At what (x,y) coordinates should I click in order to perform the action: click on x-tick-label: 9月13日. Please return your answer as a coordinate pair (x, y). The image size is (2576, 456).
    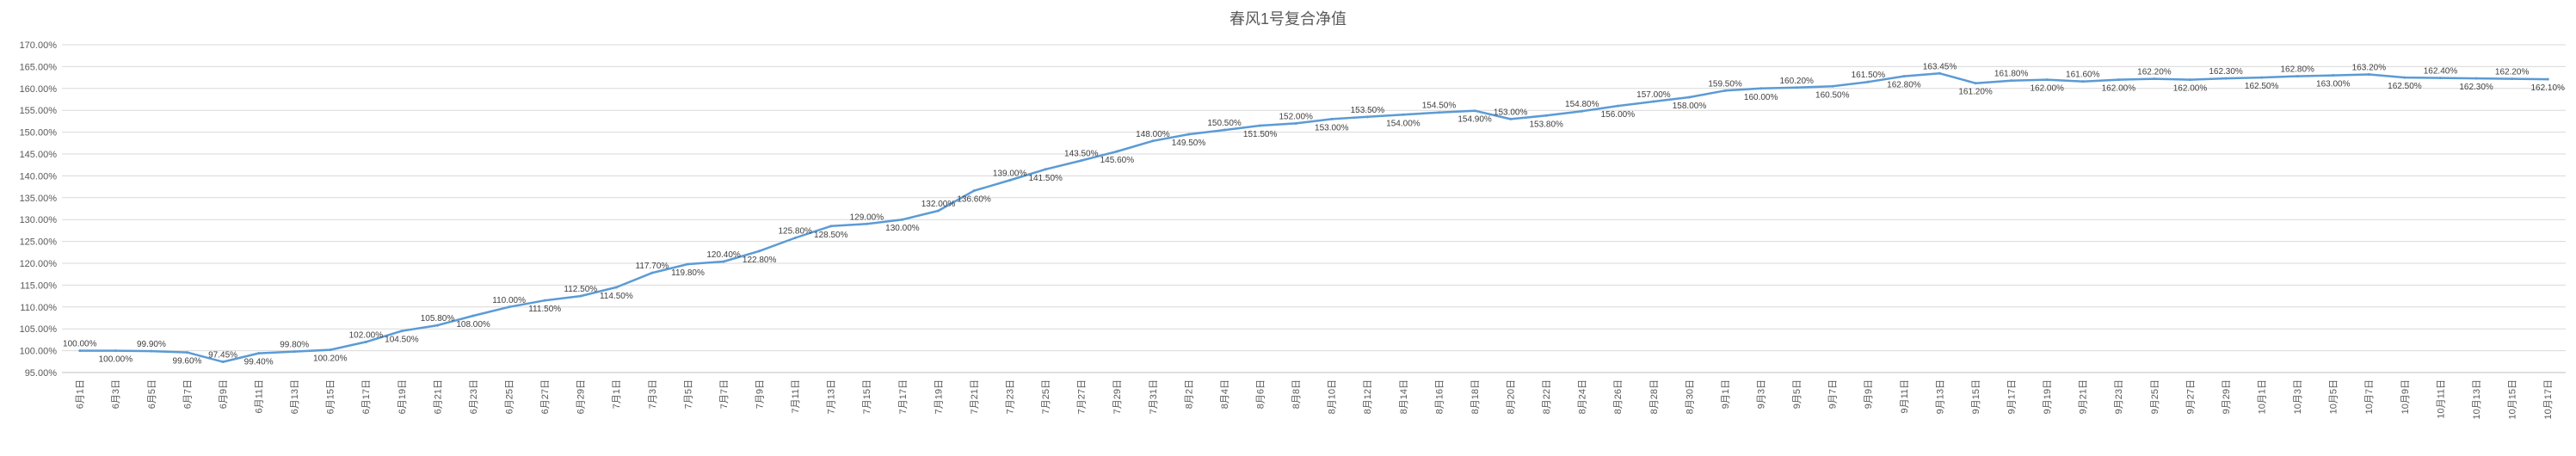
    Looking at the image, I should click on (1940, 396).